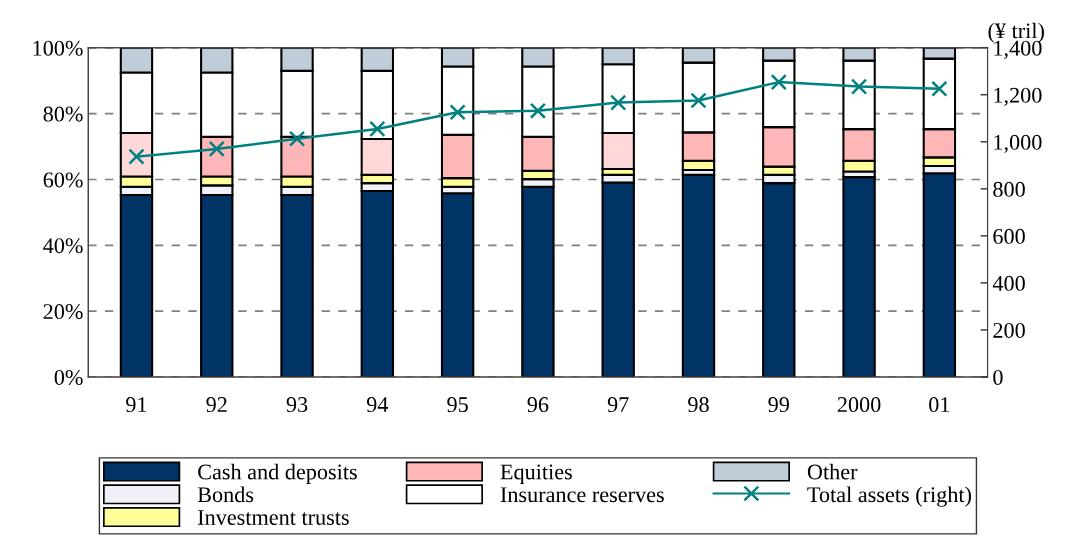 The width and height of the screenshot is (1090, 537). I want to click on legend-label: Total assets (right), so click(889, 496).